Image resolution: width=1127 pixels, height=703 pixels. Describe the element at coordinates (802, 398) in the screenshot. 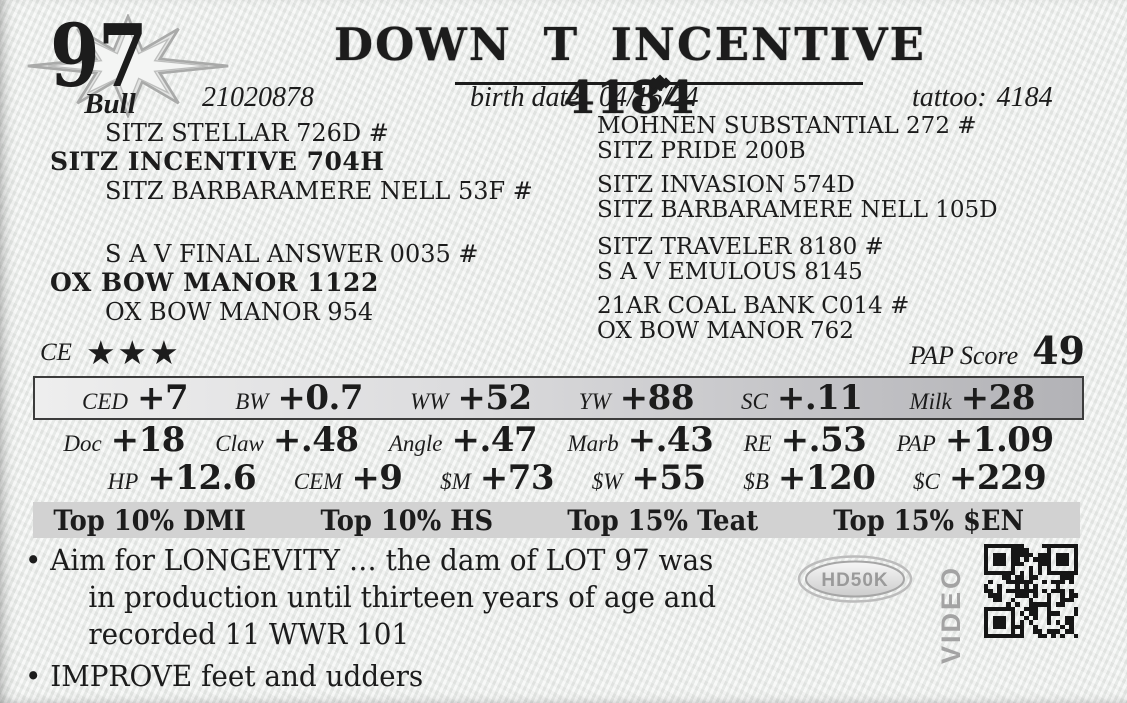

I see `epd-sc: SC +.11` at that location.